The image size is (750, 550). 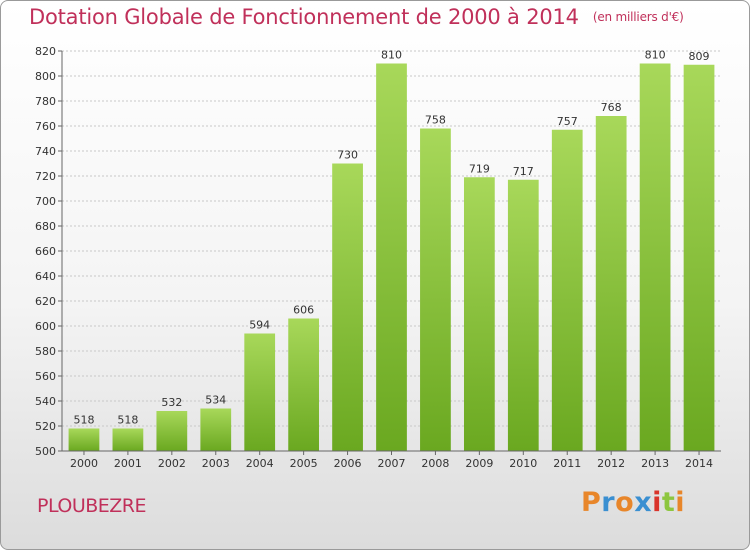 I want to click on value-label-2013: 810, so click(x=655, y=55).